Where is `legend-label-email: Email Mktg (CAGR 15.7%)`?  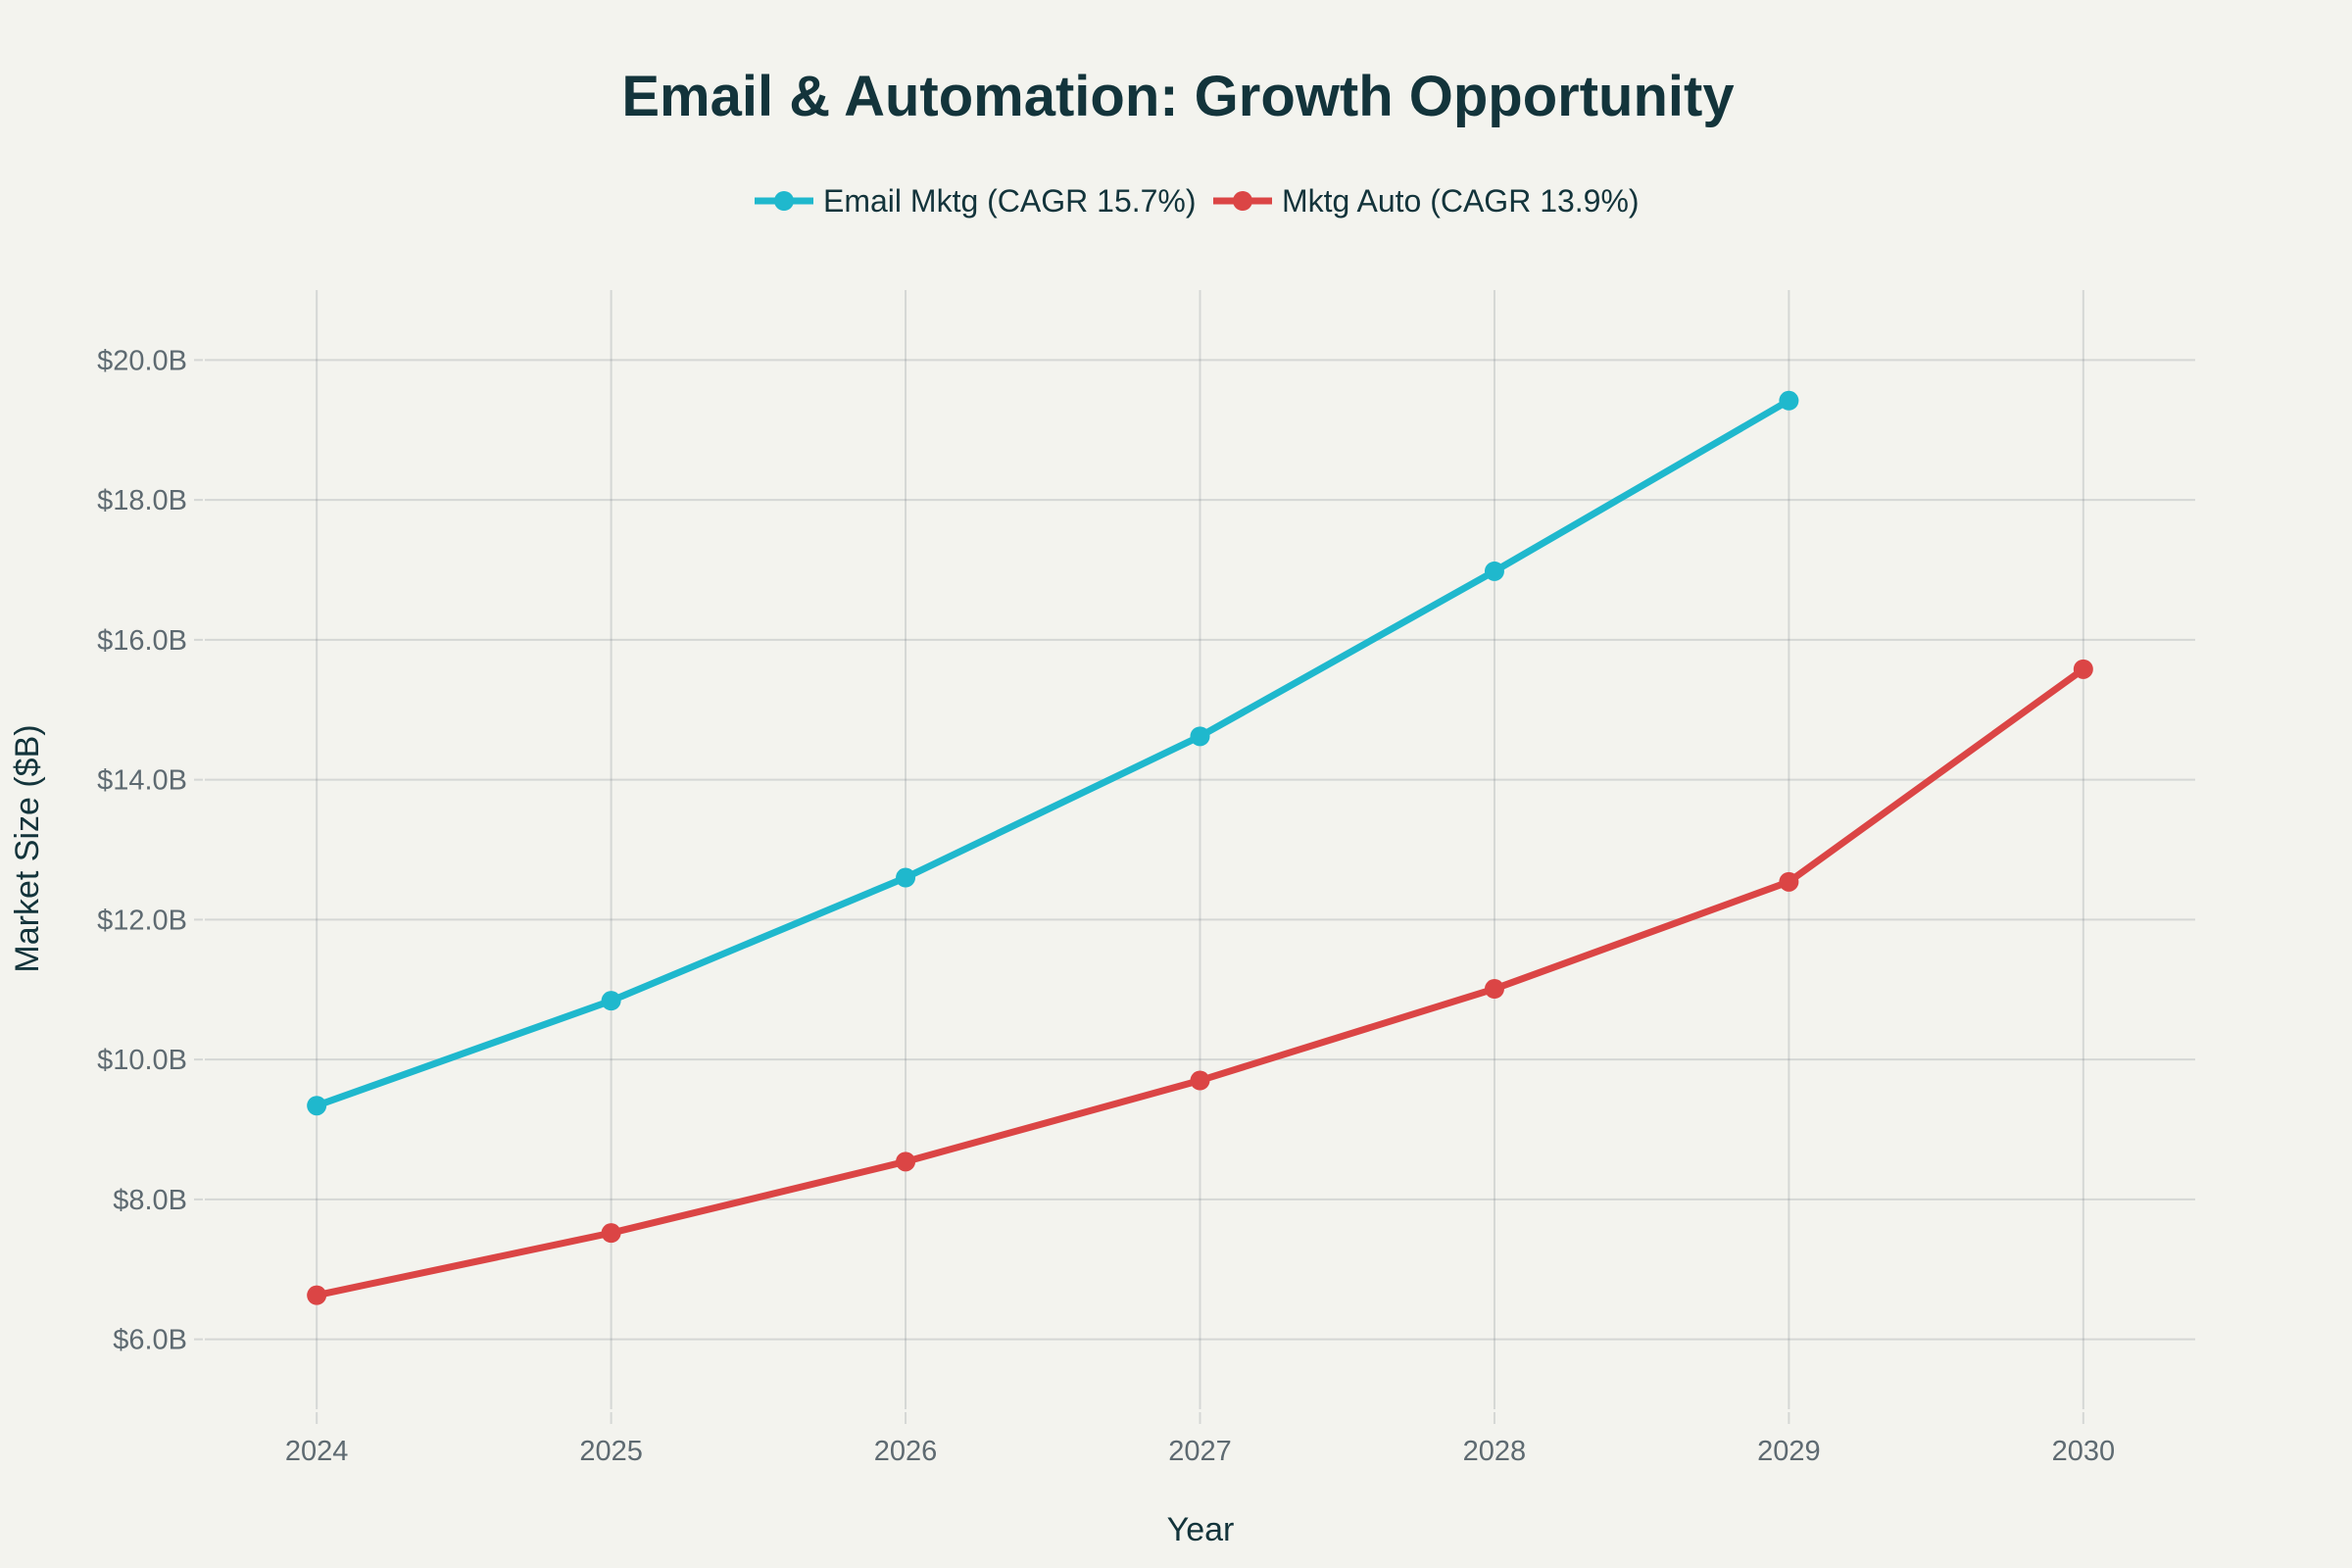 legend-label-email: Email Mktg (CAGR 15.7%) is located at coordinates (1010, 201).